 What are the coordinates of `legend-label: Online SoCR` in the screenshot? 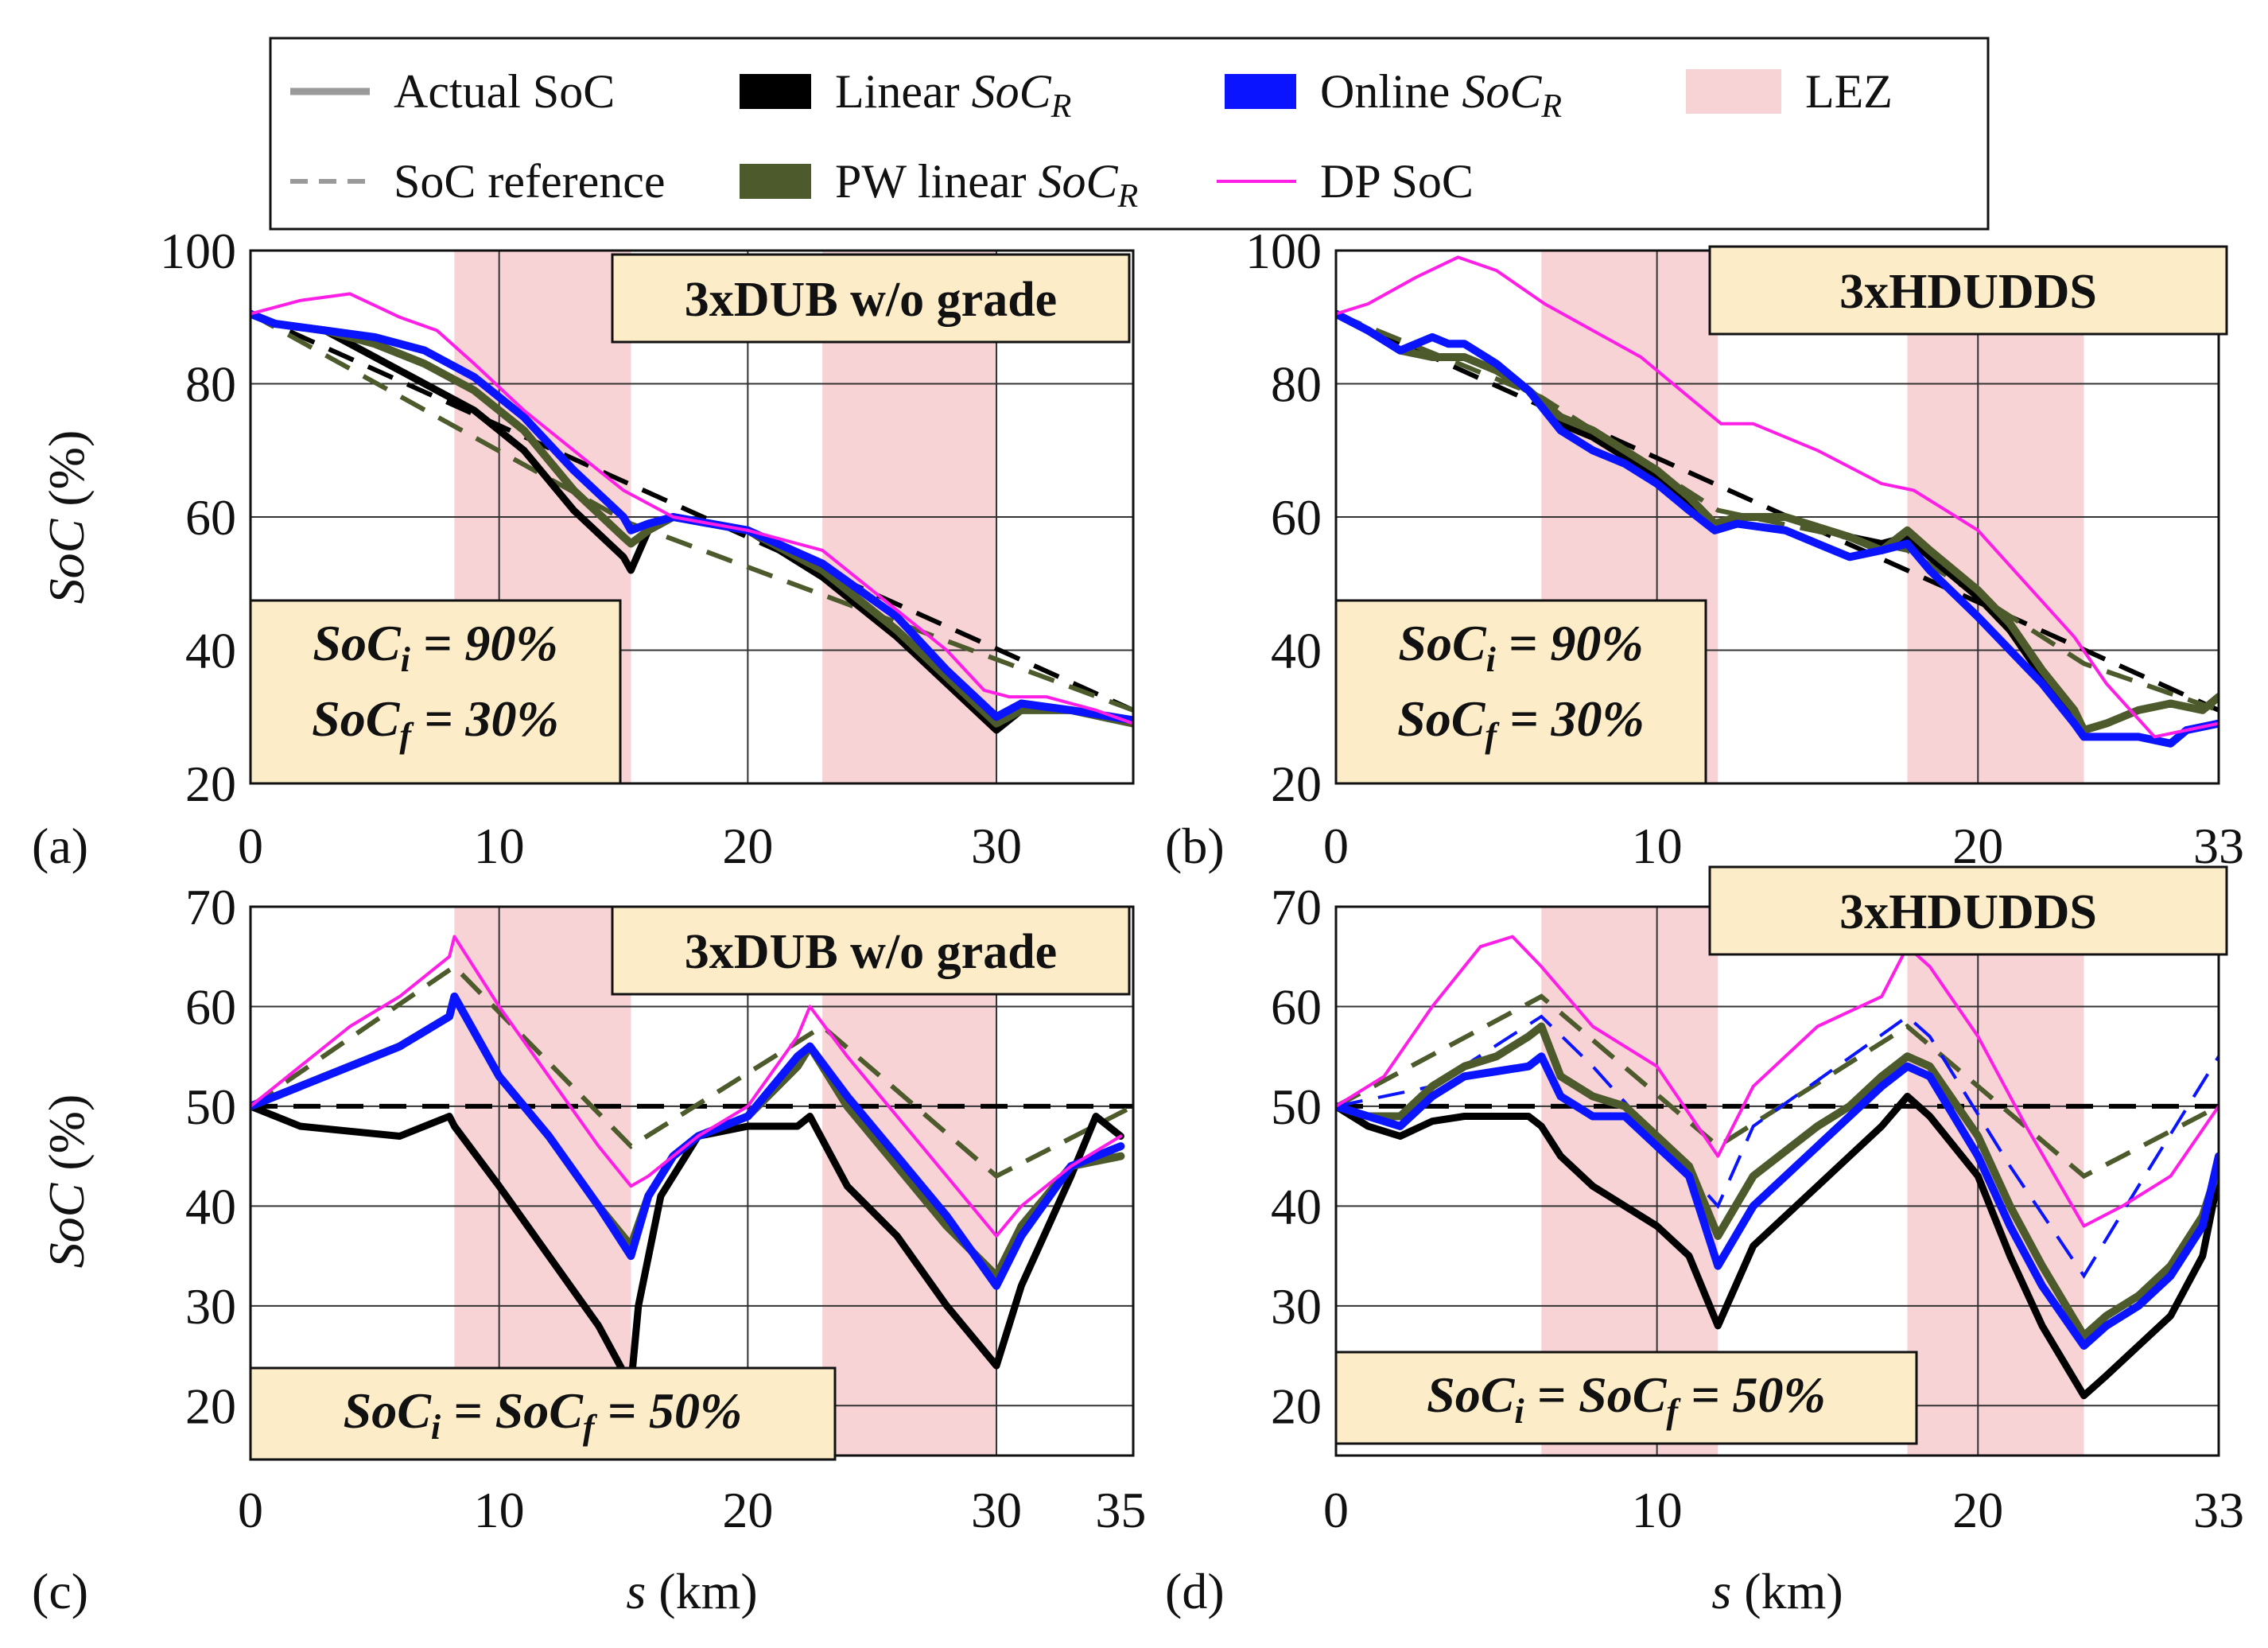 It's located at (1441, 95).